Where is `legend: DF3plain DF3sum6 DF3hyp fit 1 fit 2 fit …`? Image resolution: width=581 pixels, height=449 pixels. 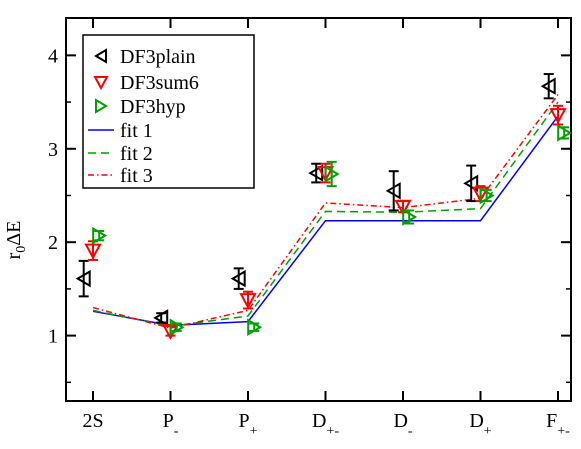 legend: DF3plain DF3sum6 DF3hyp fit 1 fit 2 fit … is located at coordinates (168, 111).